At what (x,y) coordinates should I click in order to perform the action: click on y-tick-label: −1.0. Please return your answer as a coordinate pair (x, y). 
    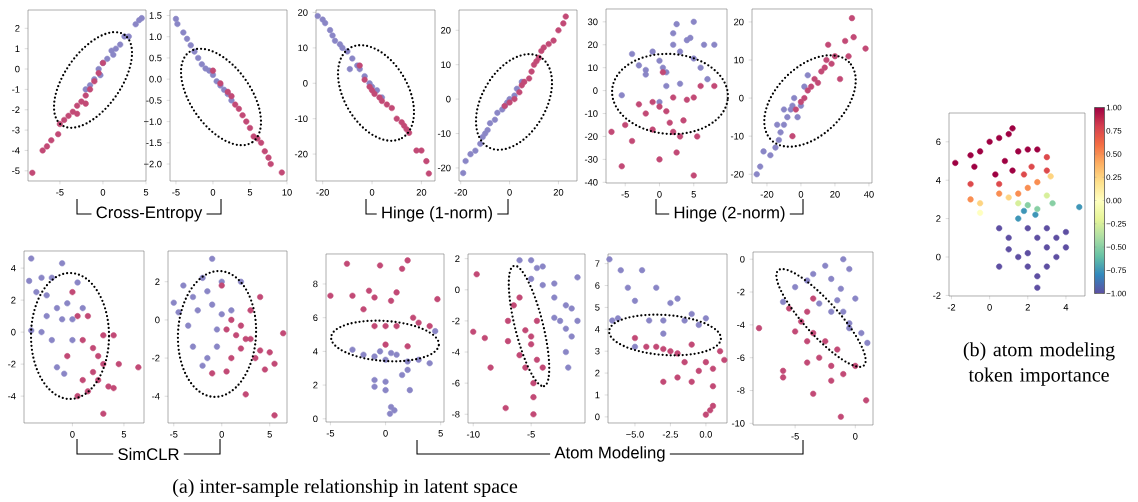
    Looking at the image, I should click on (153, 121).